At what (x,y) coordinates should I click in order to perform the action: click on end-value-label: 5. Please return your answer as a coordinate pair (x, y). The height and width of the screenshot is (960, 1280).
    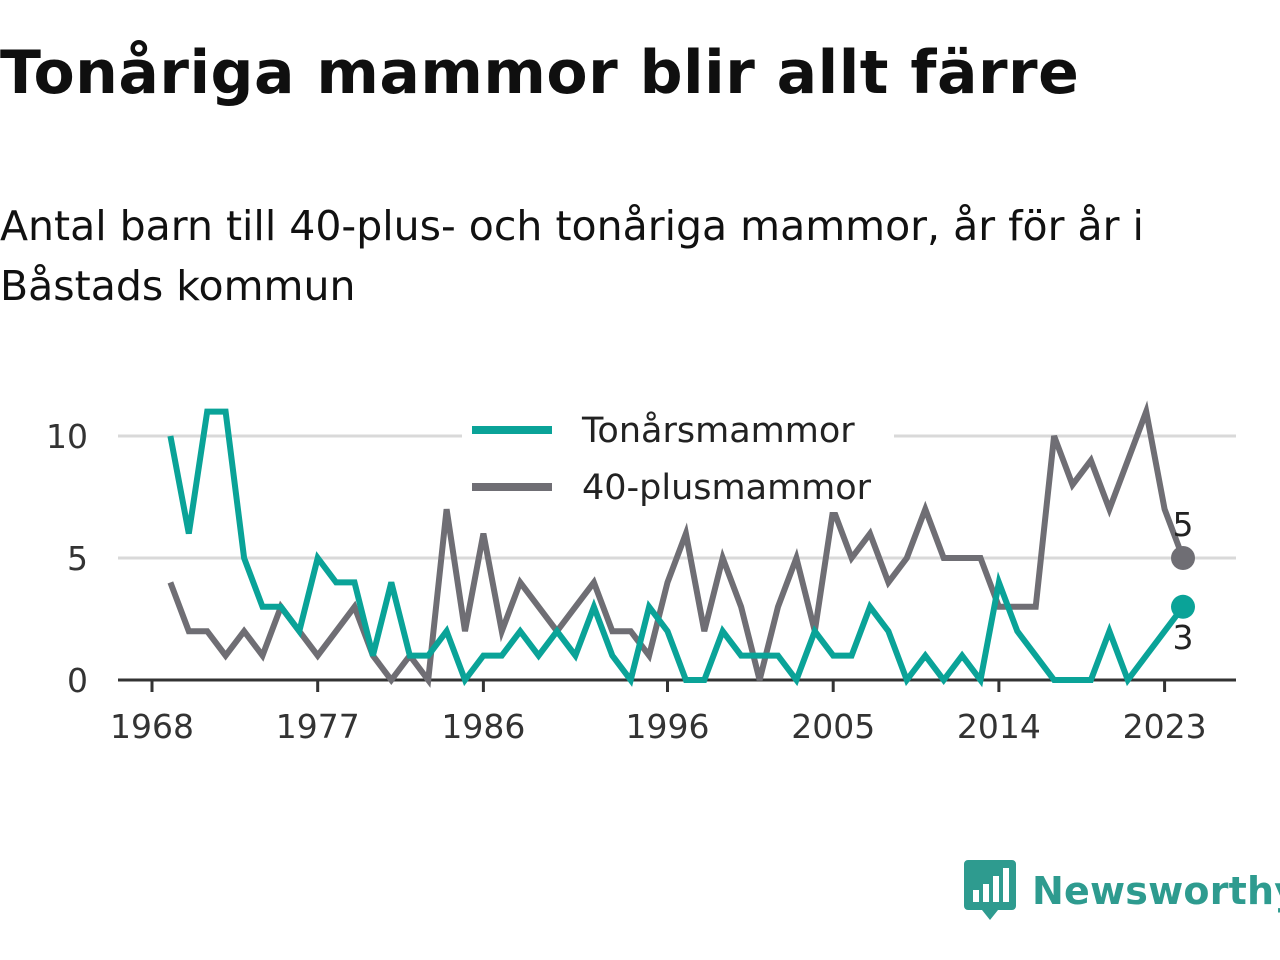
    Looking at the image, I should click on (1183, 524).